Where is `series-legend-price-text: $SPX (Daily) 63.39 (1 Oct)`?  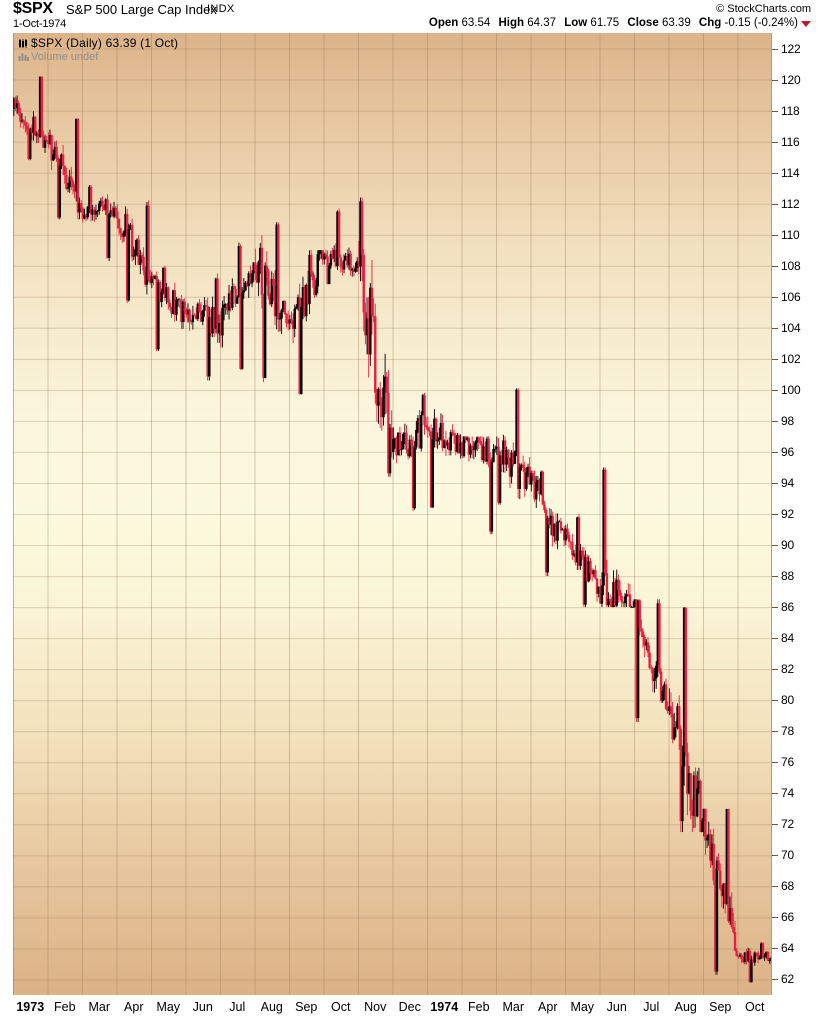 series-legend-price-text: $SPX (Daily) 63.39 (1 Oct) is located at coordinates (105, 43).